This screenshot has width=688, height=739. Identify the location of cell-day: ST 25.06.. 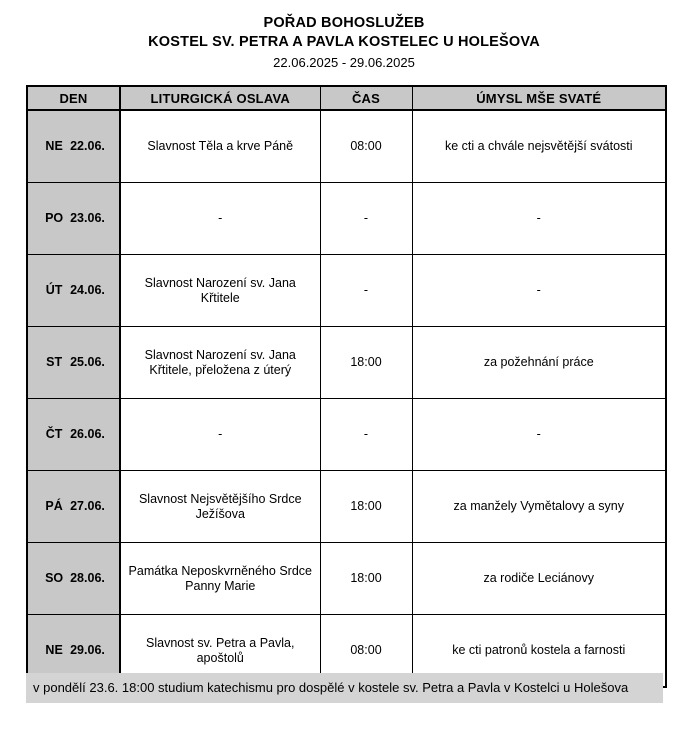
(74, 362).